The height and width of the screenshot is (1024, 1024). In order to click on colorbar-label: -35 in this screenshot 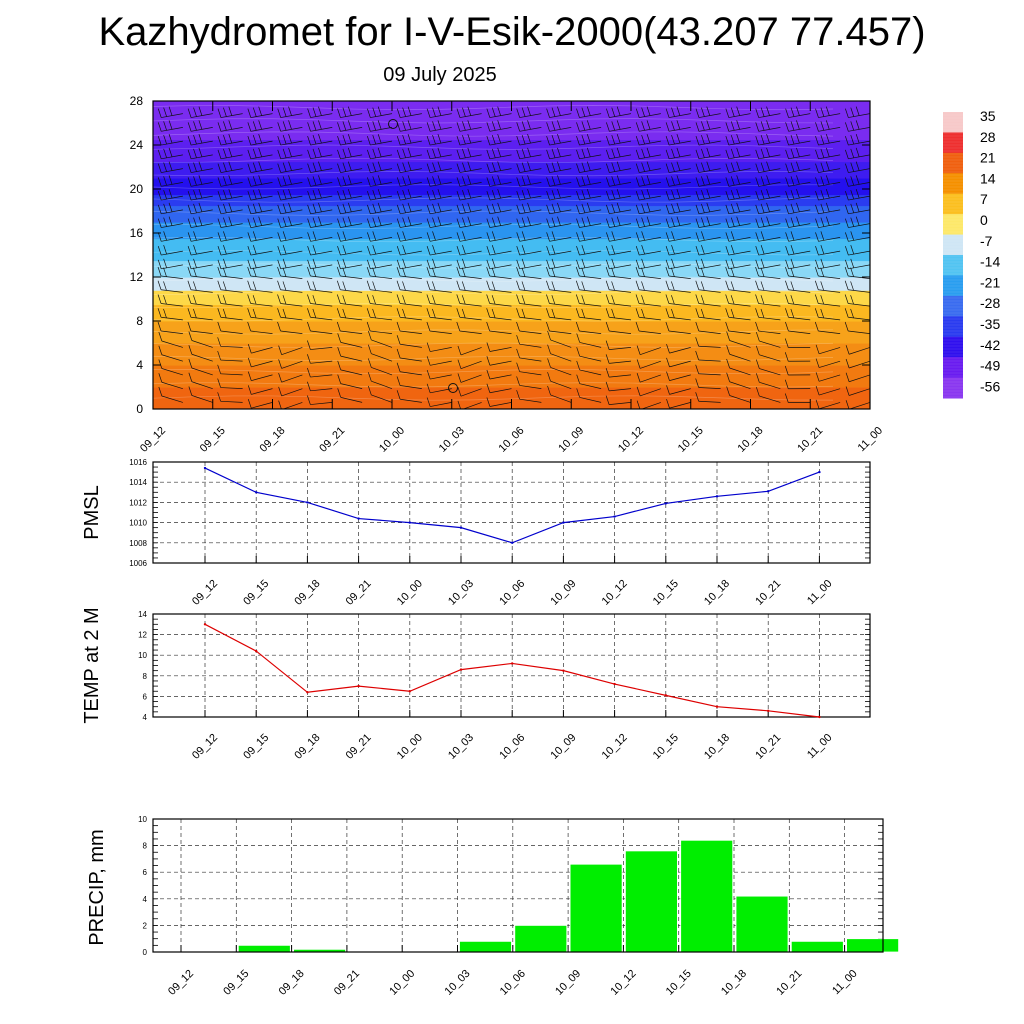, I will do `click(990, 324)`.